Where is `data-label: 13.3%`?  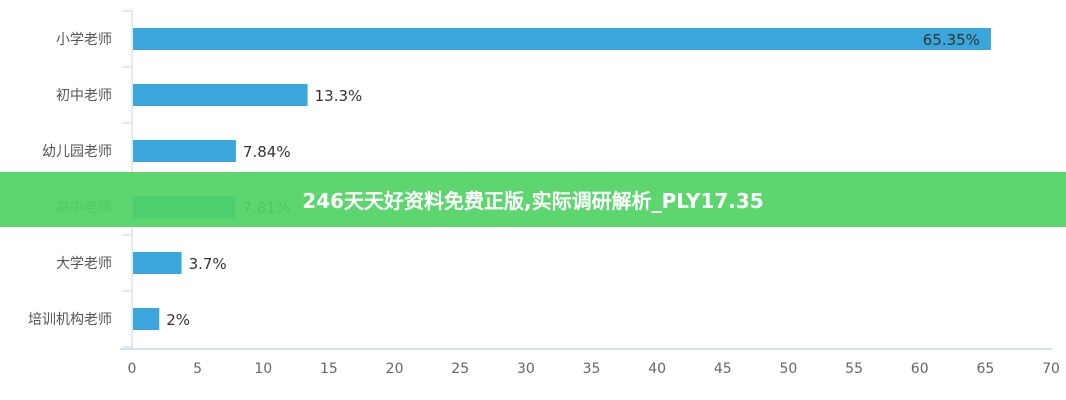
data-label: 13.3% is located at coordinates (339, 96).